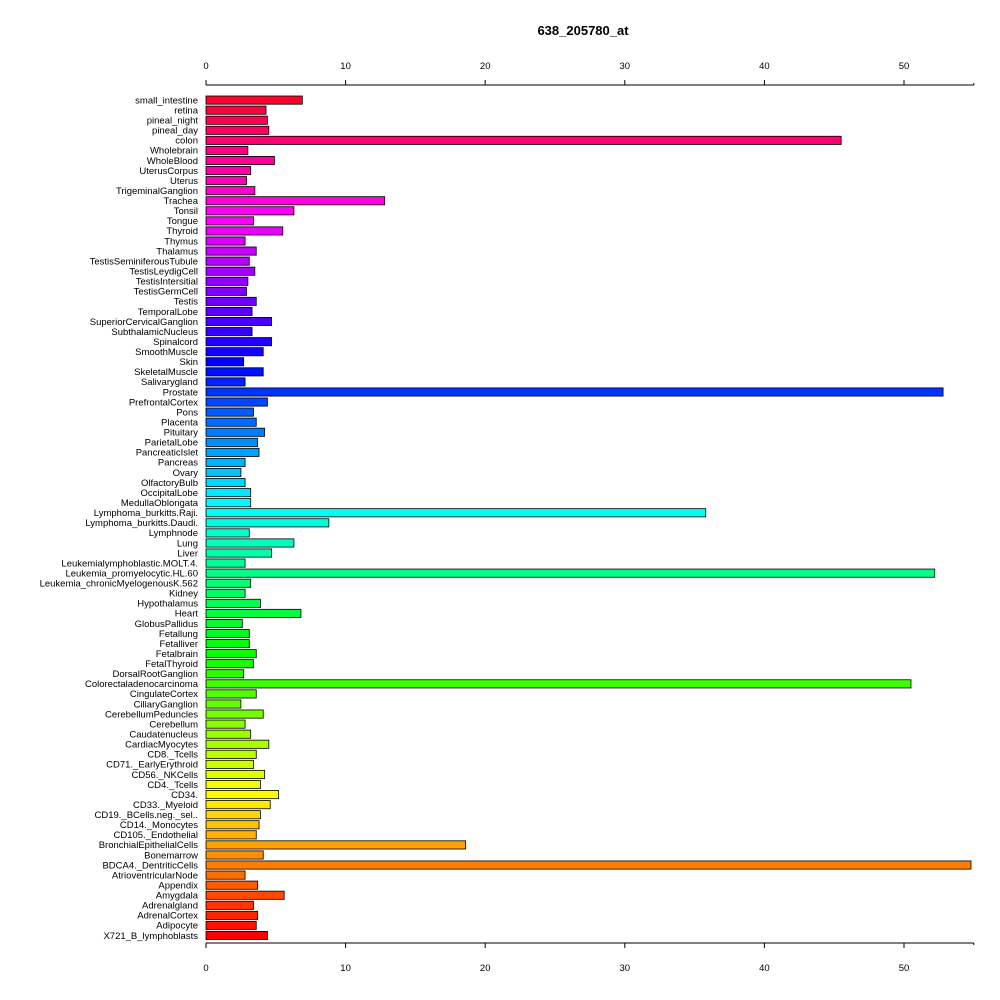  Describe the element at coordinates (155, 875) in the screenshot. I see `category-label: AtrioventricularNode` at that location.